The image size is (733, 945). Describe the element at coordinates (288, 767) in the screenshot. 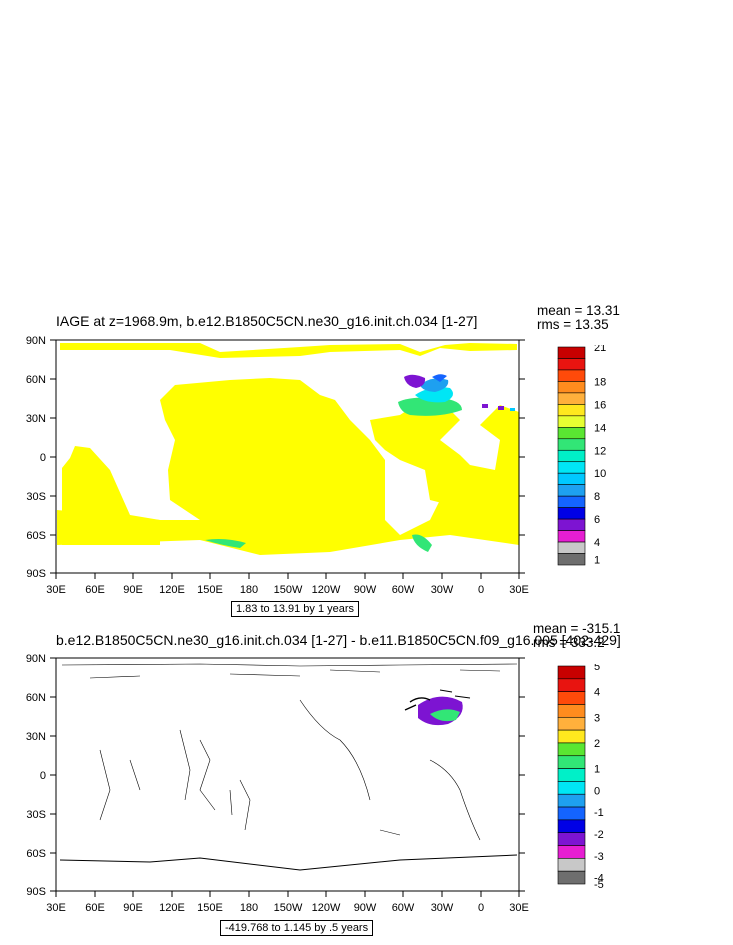

I see `panel2-coastline-contours` at that location.